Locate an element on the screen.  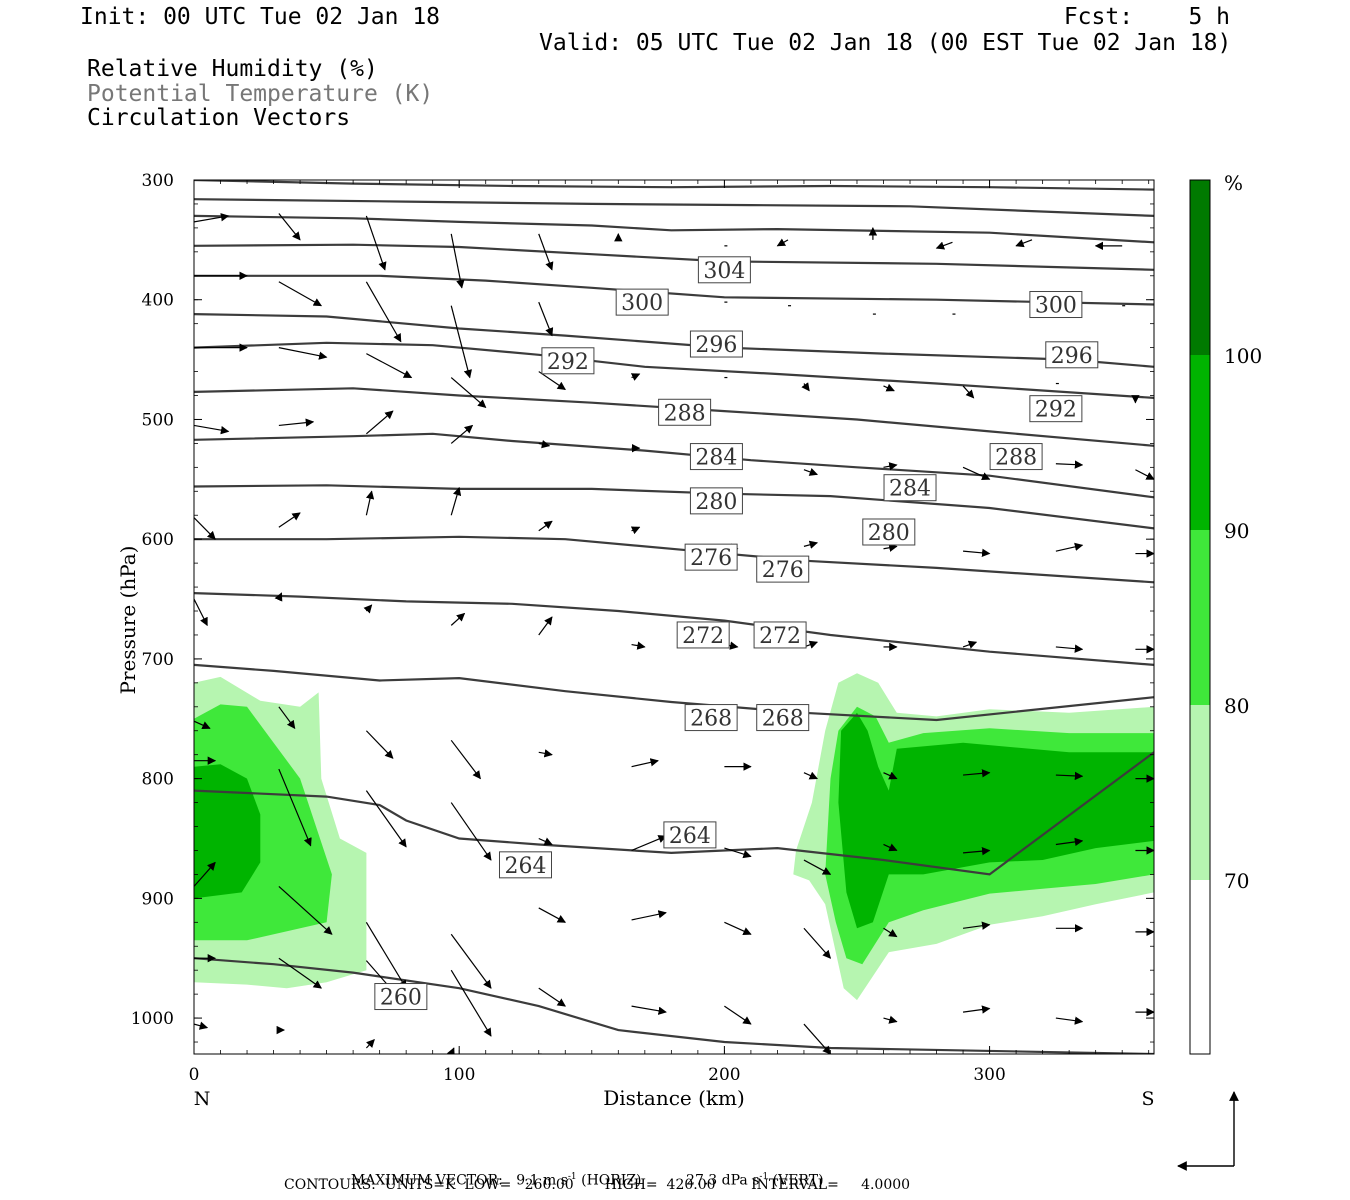
contour-label-276-13: 276 is located at coordinates (711, 557).